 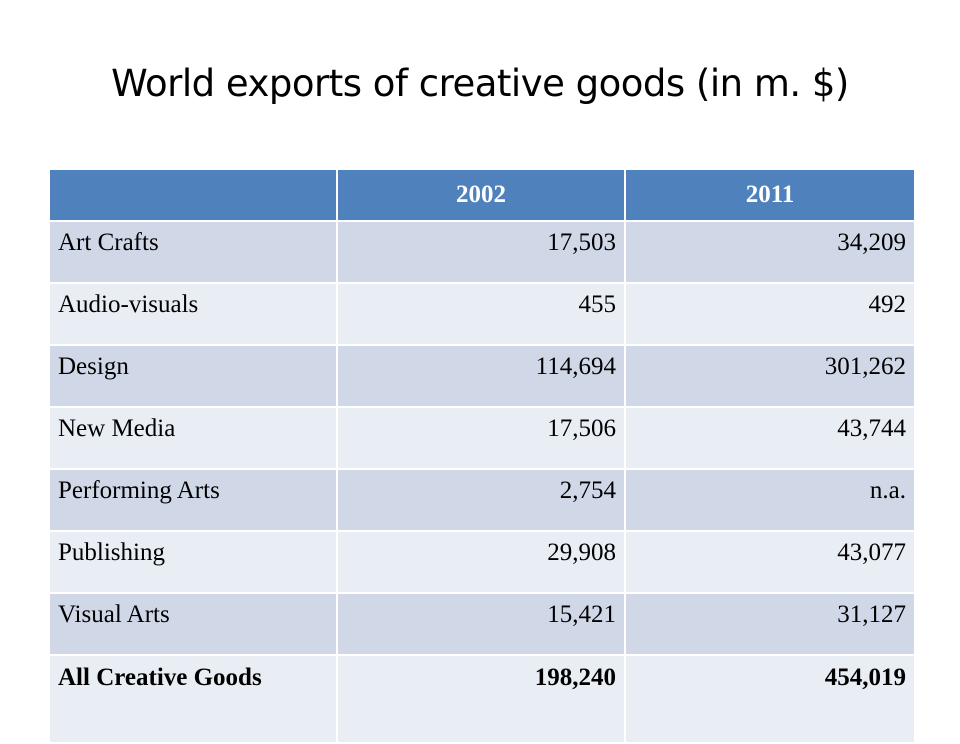 I want to click on row-label: Visual Arts, so click(x=193, y=624).